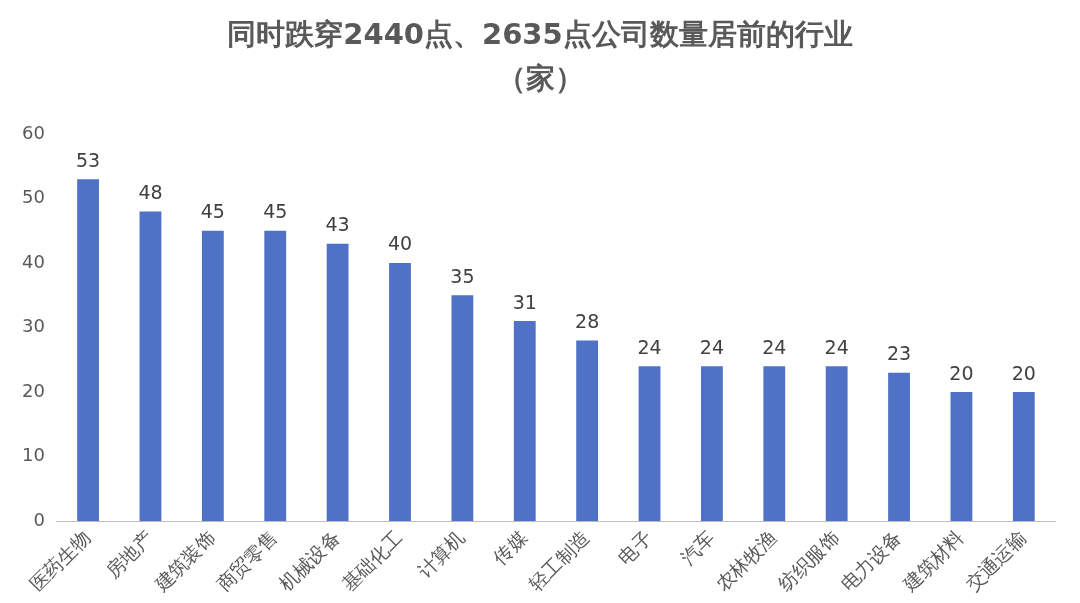 The image size is (1080, 603). Describe the element at coordinates (524, 301) in the screenshot. I see `data-label: 31` at that location.